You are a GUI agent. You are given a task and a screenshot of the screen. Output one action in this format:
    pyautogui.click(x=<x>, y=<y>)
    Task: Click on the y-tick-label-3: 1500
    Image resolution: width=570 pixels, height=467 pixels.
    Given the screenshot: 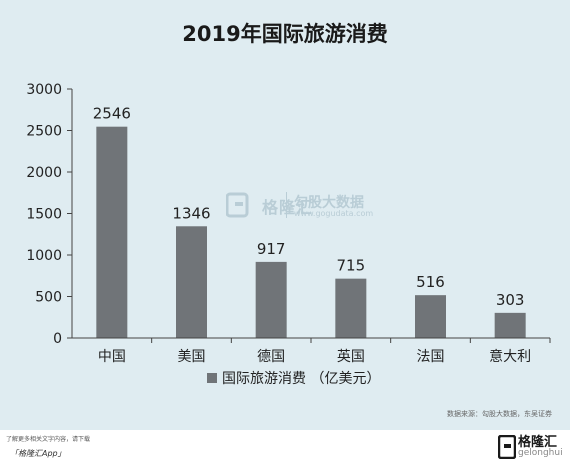 What is the action you would take?
    pyautogui.click(x=44, y=215)
    